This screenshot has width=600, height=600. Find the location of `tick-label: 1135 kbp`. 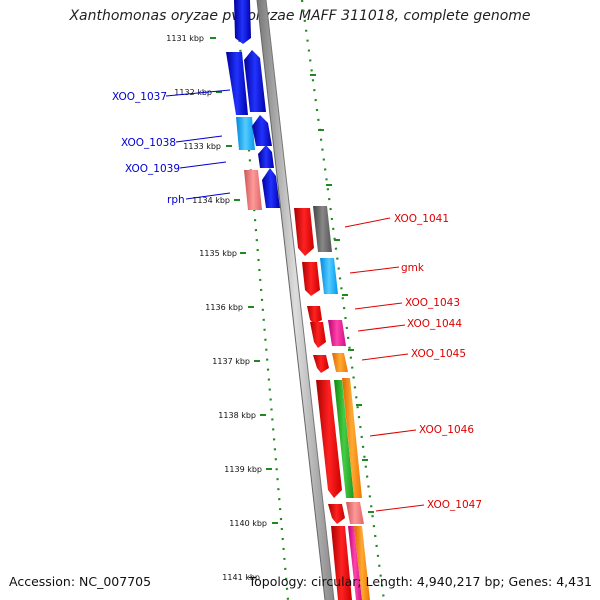

tick-label: 1135 kbp is located at coordinates (218, 253).